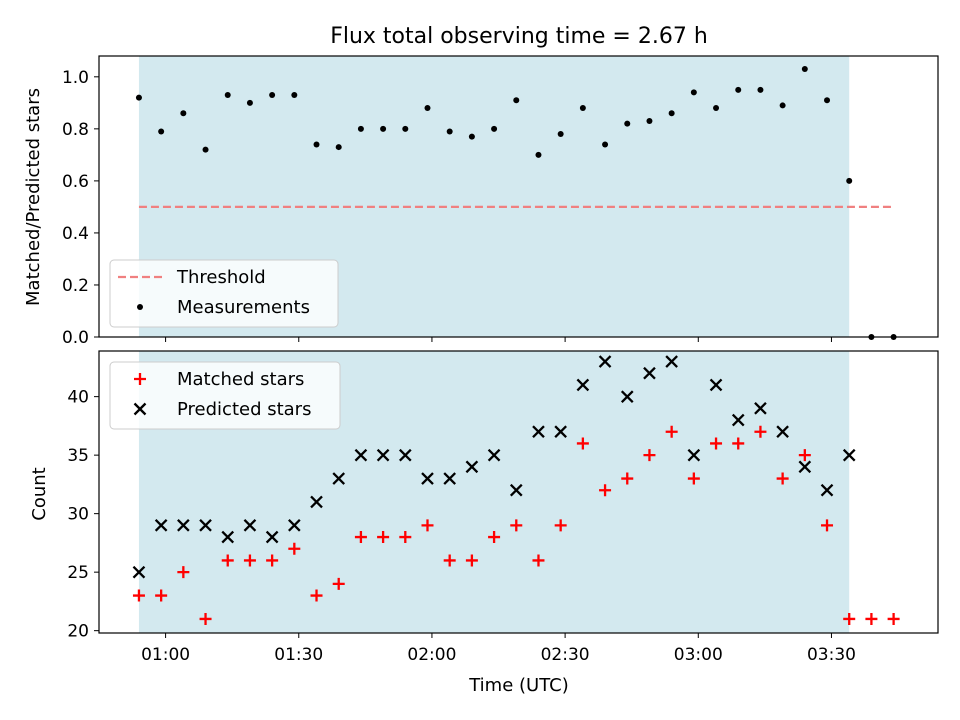  Describe the element at coordinates (698, 655) in the screenshot. I see `x-tick-label: 03:00` at that location.